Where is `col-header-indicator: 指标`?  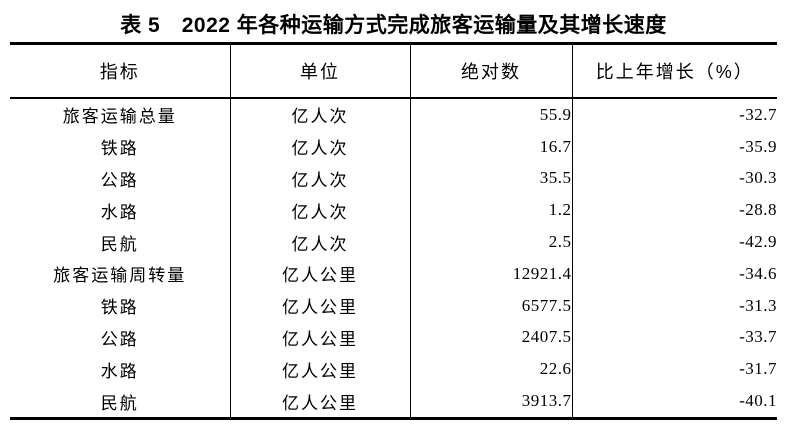
col-header-indicator: 指标 is located at coordinates (120, 71).